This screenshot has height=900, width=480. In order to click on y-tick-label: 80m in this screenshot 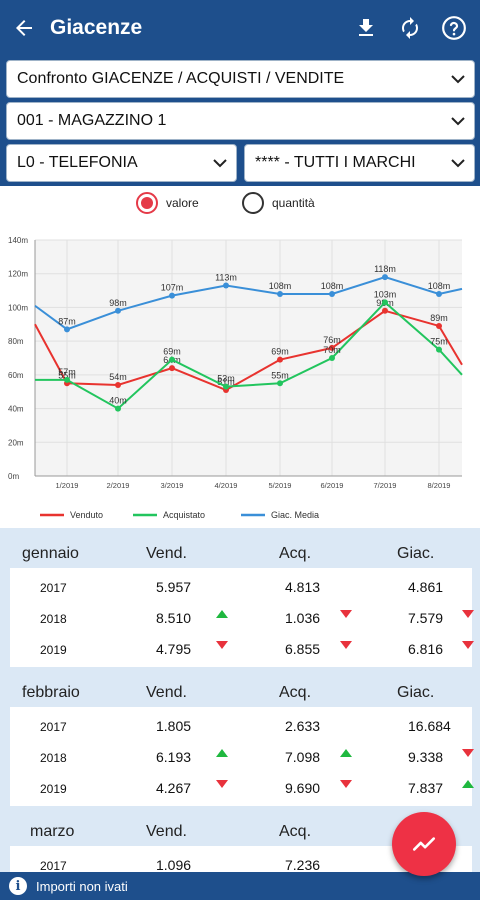, I will do `click(16, 341)`.